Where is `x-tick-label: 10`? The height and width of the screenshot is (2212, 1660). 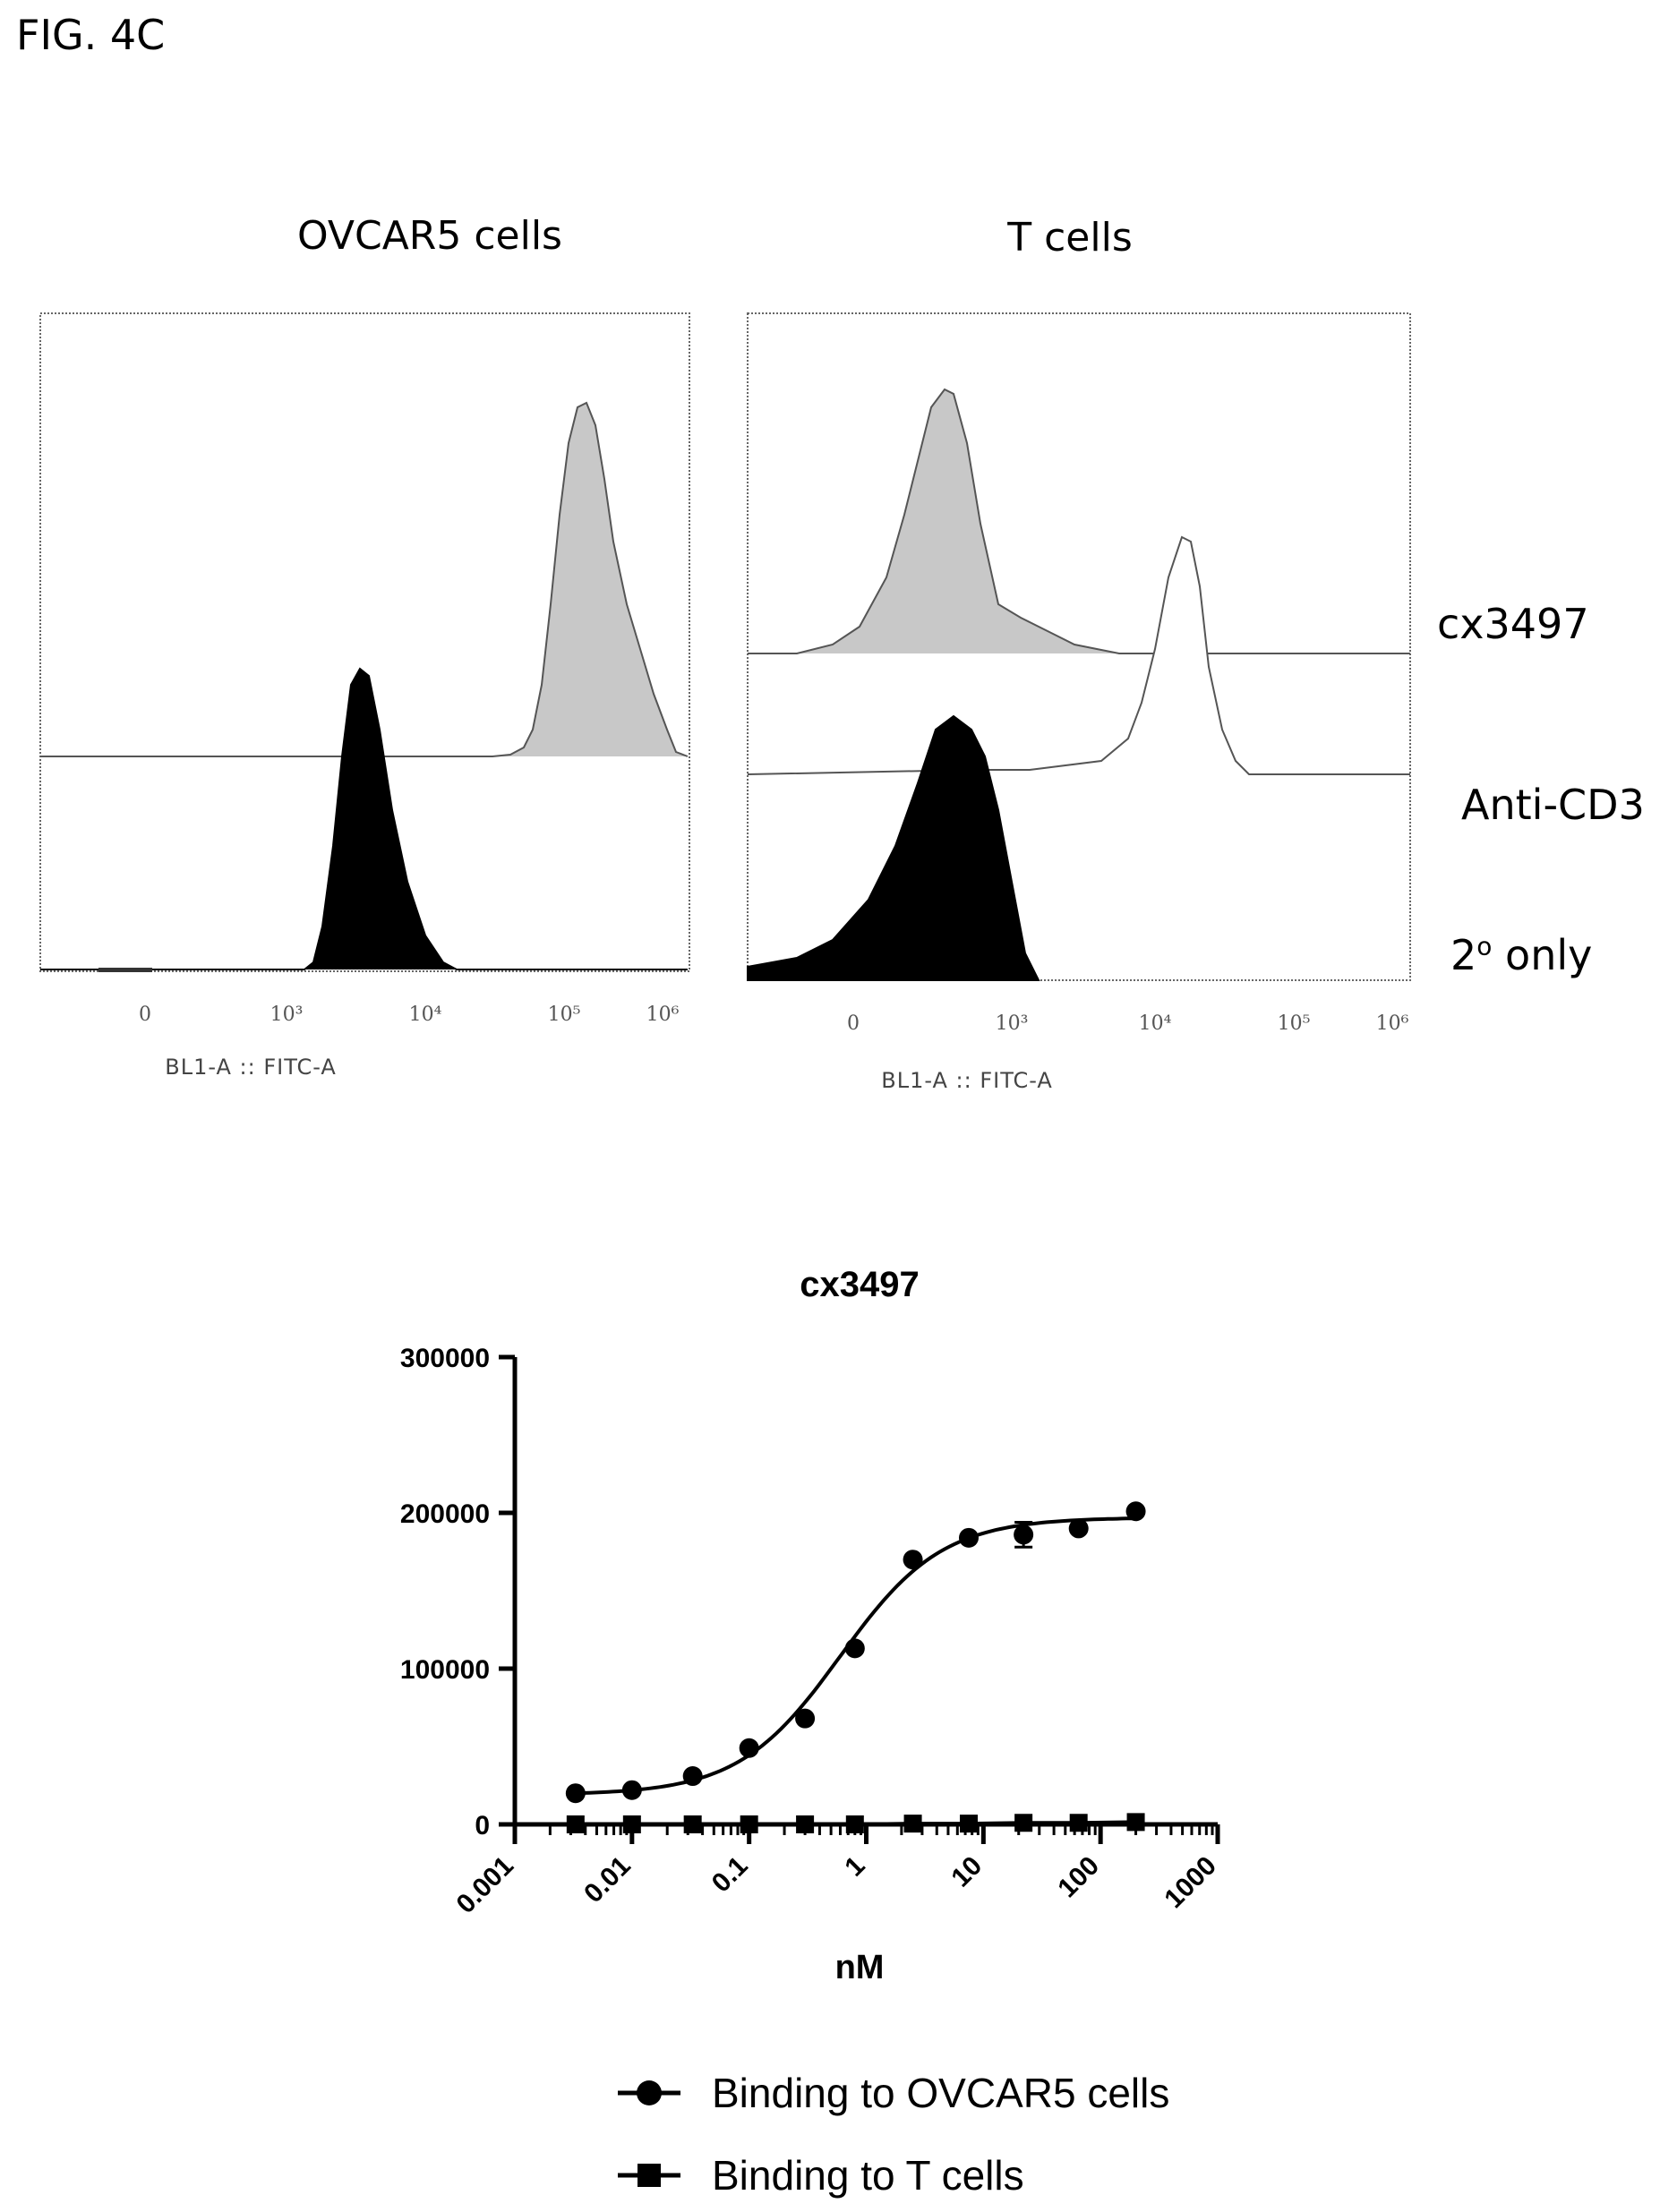 x-tick-label: 10 is located at coordinates (967, 1872).